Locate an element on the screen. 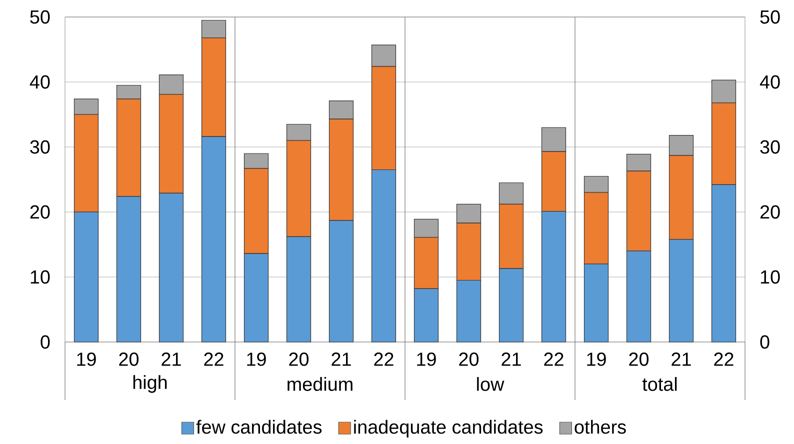 The image size is (794, 444). y2-tick-label: 30 is located at coordinates (770, 147).